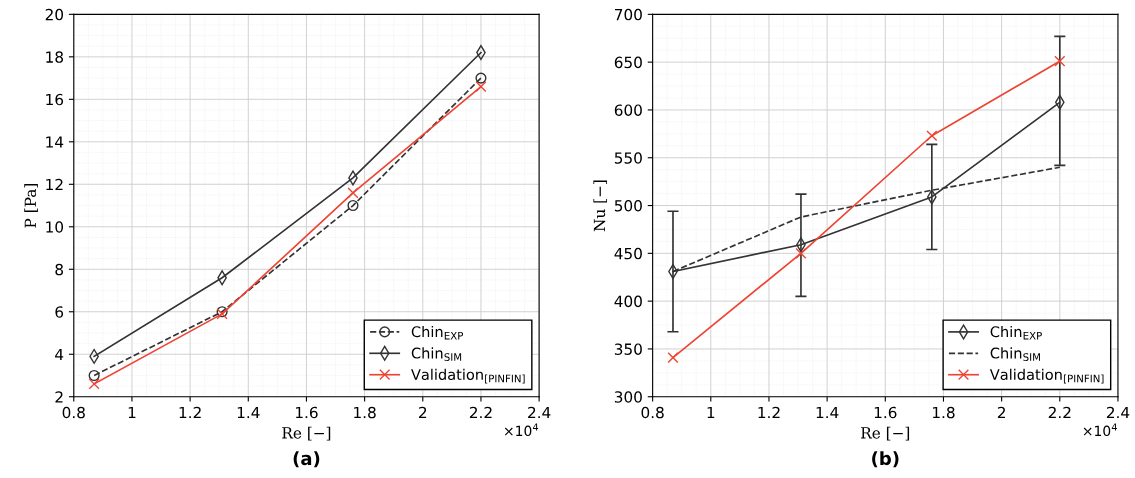 This screenshot has width=1135, height=478. Describe the element at coordinates (54, 184) in the screenshot. I see `y-tick-label: 12` at that location.